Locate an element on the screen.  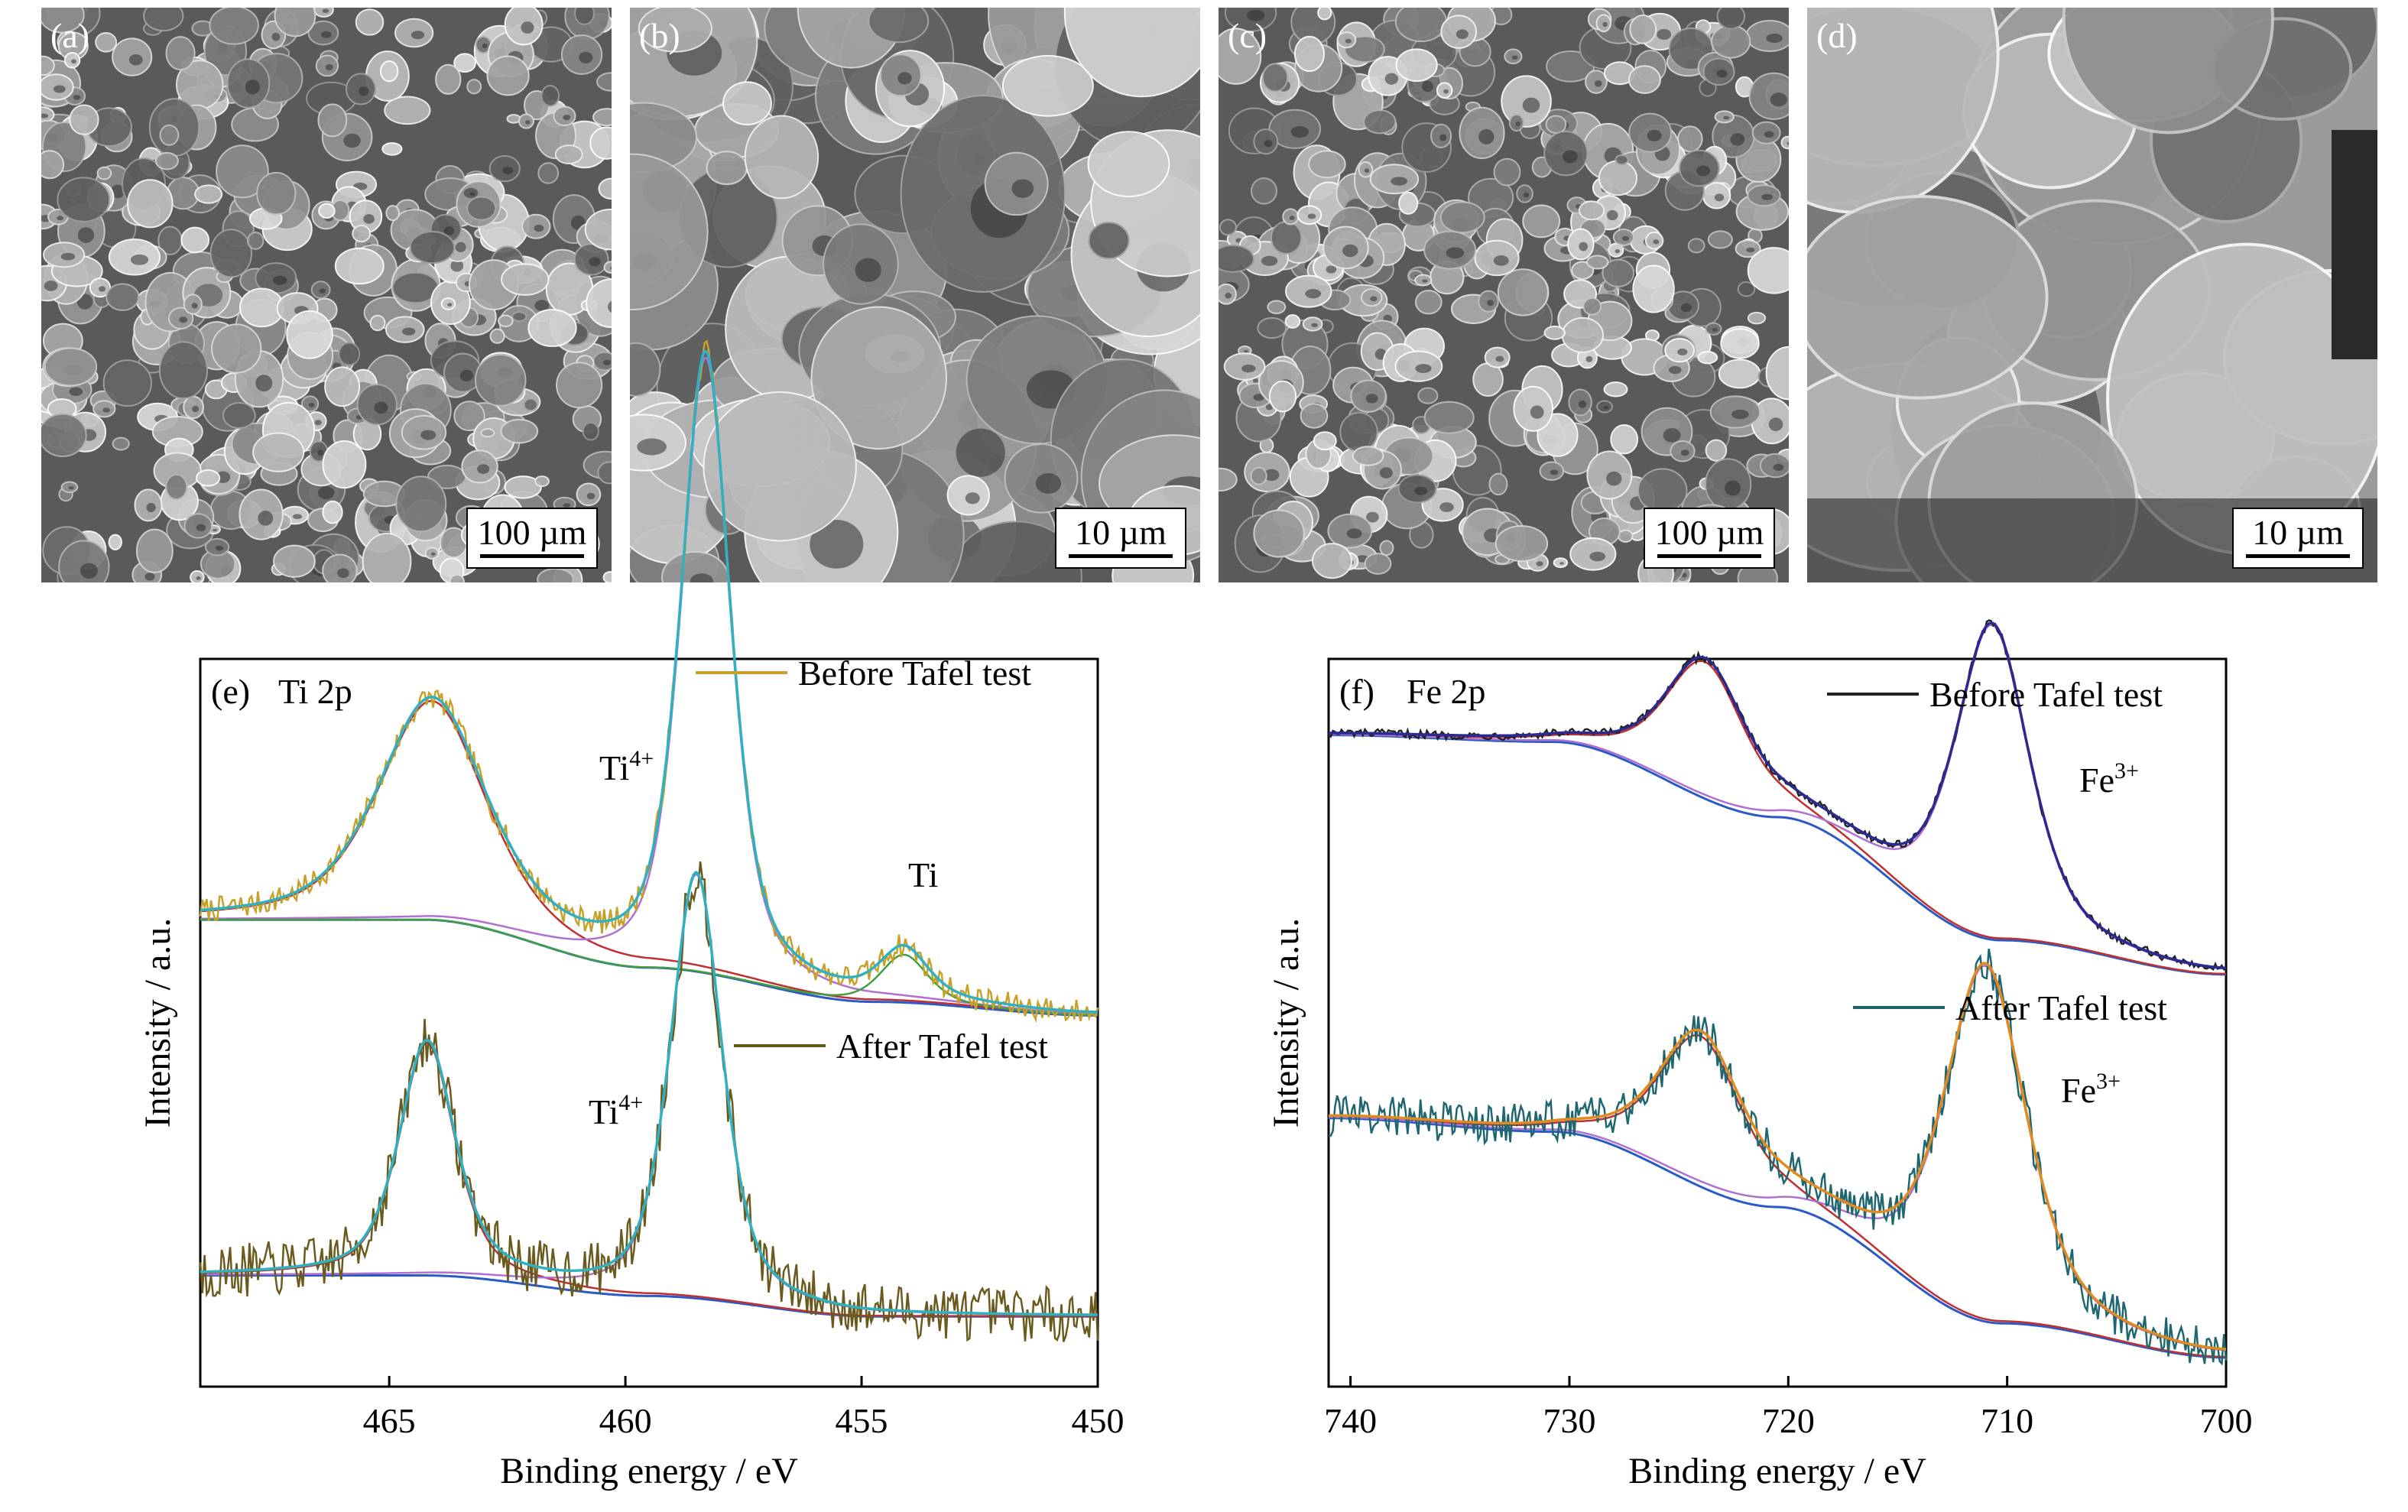
element-label: Ti 2p is located at coordinates (315, 691).